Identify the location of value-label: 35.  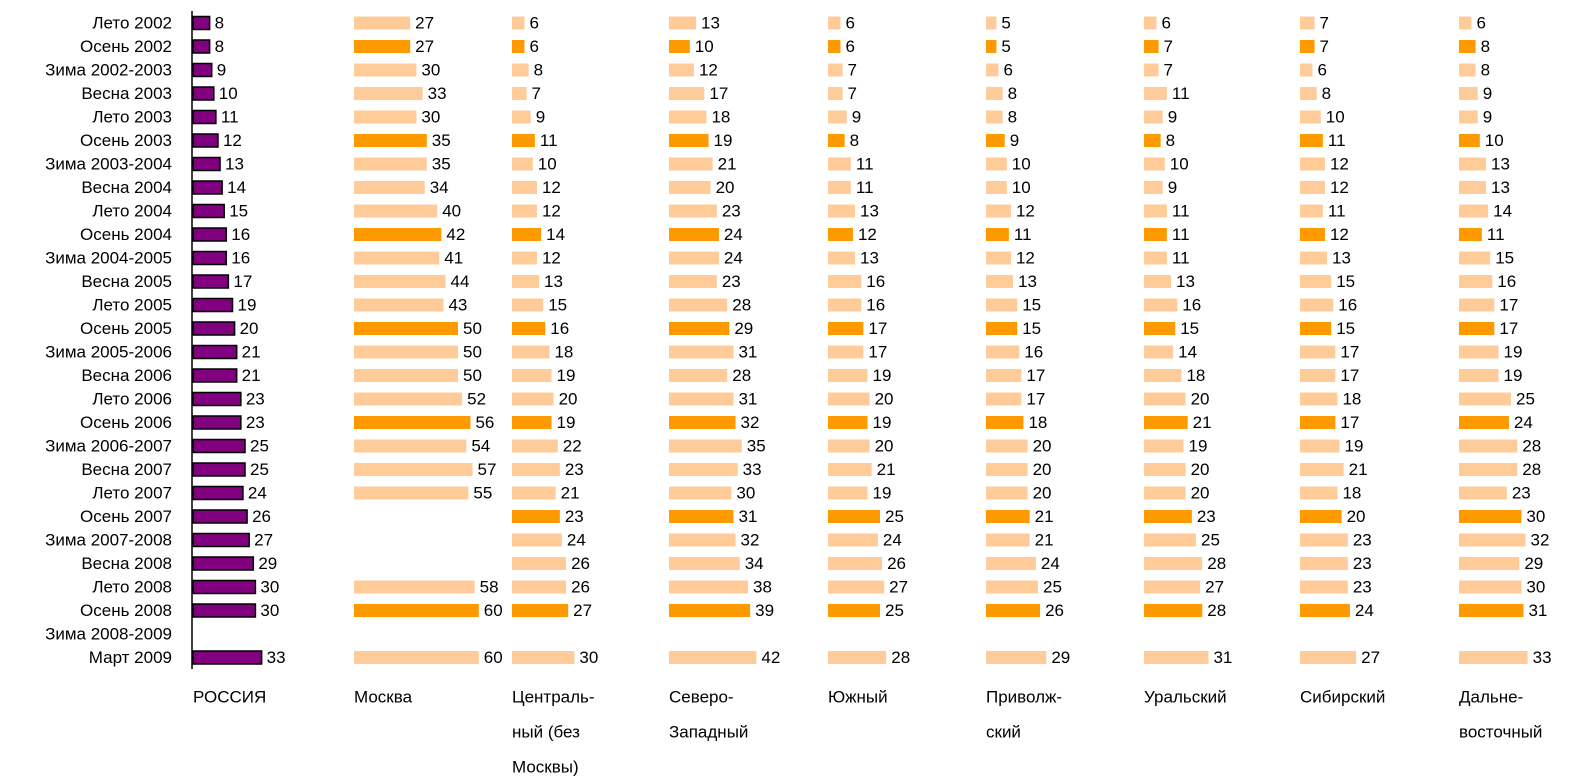
(441, 163).